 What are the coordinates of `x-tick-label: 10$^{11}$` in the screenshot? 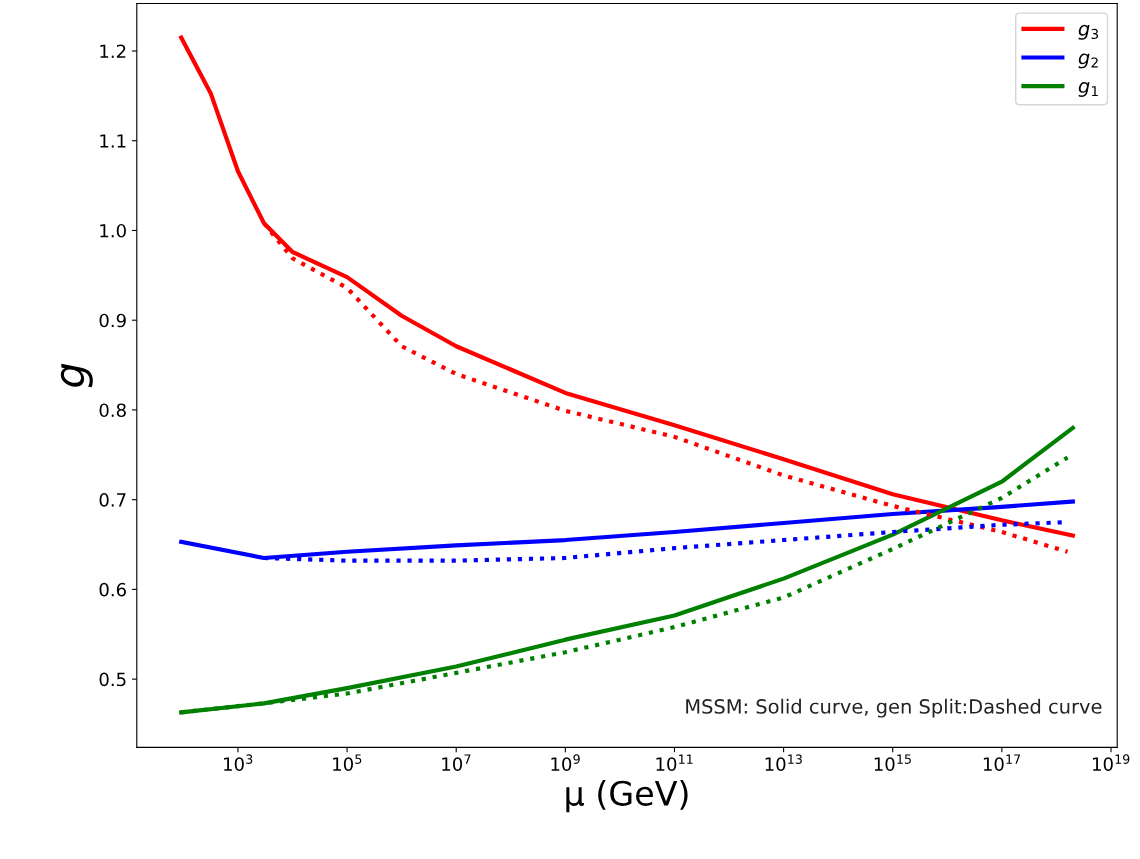 It's located at (674, 762).